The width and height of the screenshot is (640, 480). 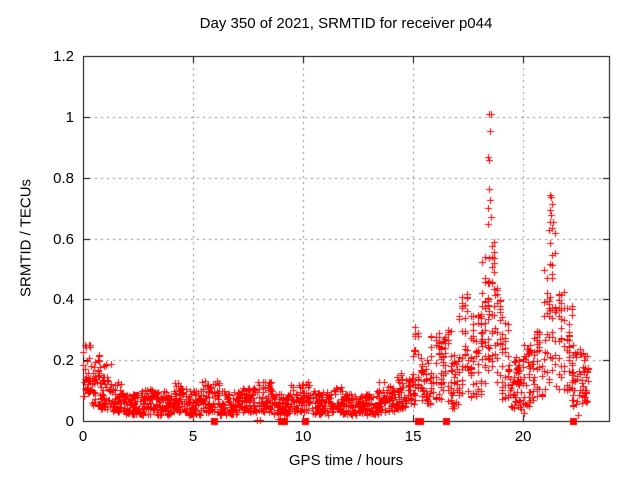 I want to click on x-tick-label: 15, so click(x=413, y=436).